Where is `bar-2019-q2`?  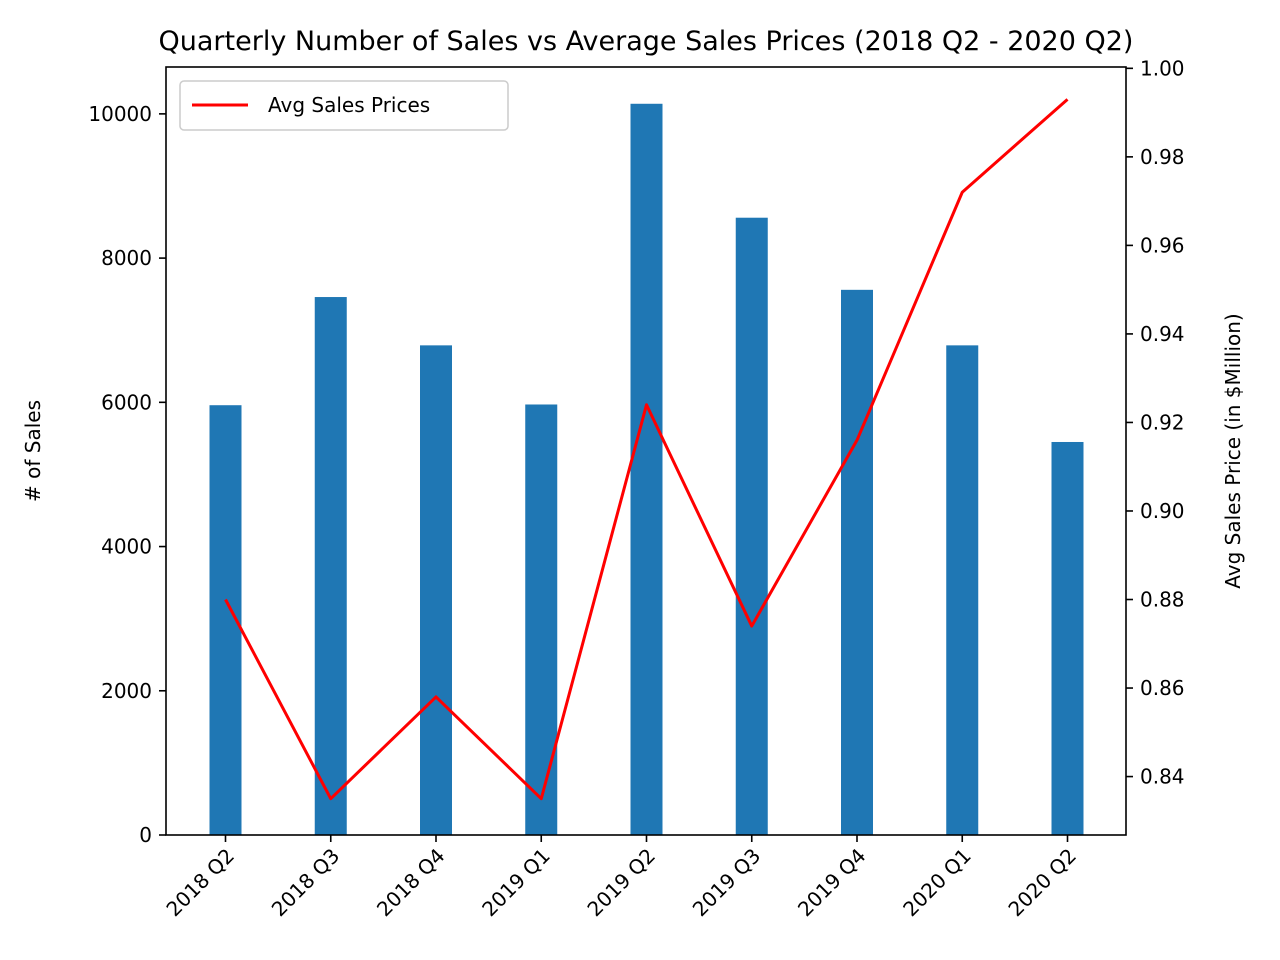
bar-2019-q2 is located at coordinates (646, 469).